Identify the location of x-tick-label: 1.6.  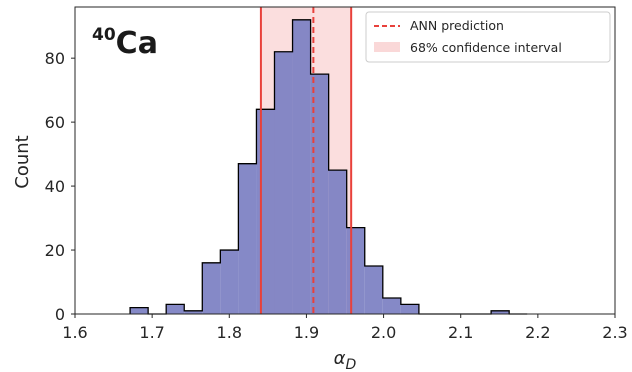
(74, 332).